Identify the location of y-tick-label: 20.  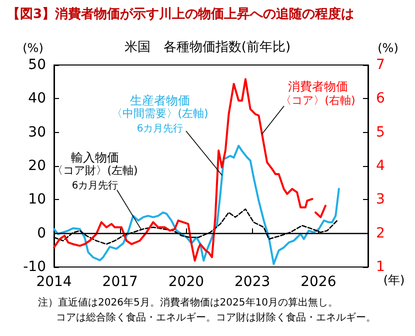
(37, 166).